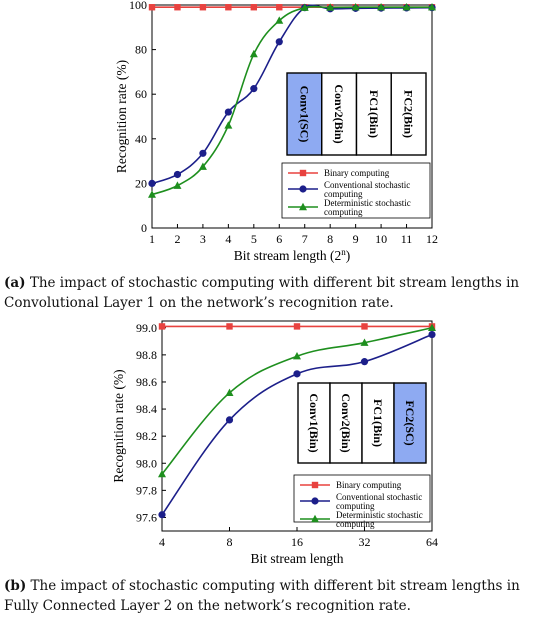 This screenshot has width=550, height=619. Describe the element at coordinates (146, 436) in the screenshot. I see `y-tick-label: 98.2` at that location.